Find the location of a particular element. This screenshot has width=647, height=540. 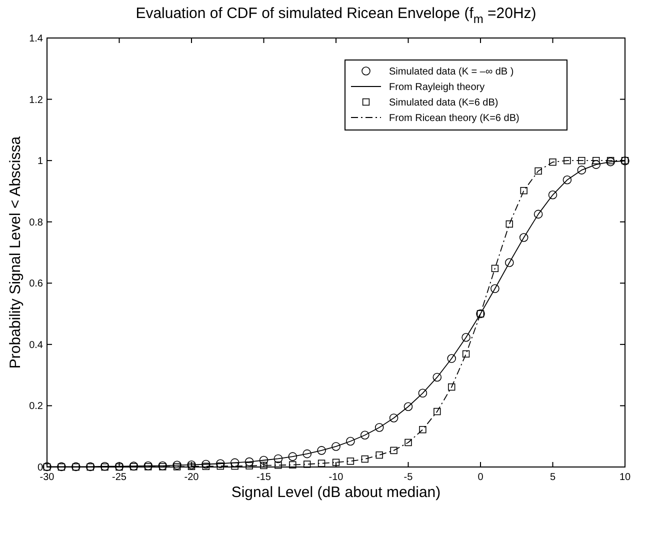

legend-label: From Ricean theory (K=6 dB) is located at coordinates (454, 118).